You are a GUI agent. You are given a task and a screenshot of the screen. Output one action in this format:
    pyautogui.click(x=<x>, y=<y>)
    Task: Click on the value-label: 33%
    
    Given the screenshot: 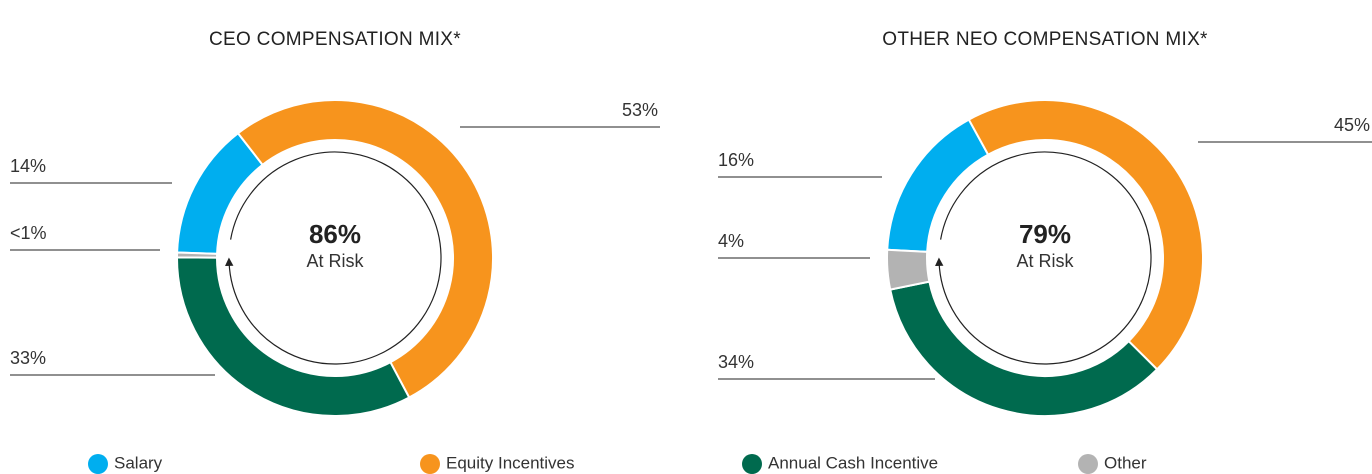 What is the action you would take?
    pyautogui.click(x=28, y=358)
    